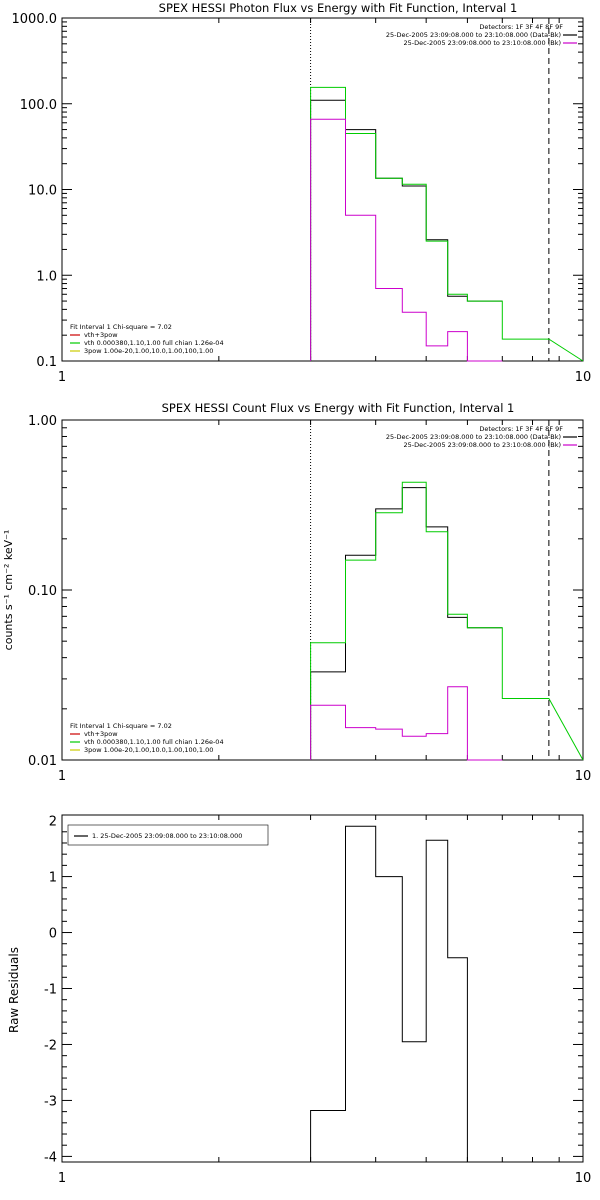  Describe the element at coordinates (8, 590) in the screenshot. I see `count-flux-y-axis-label: counts s⁻¹ cm⁻² keV⁻¹` at that location.